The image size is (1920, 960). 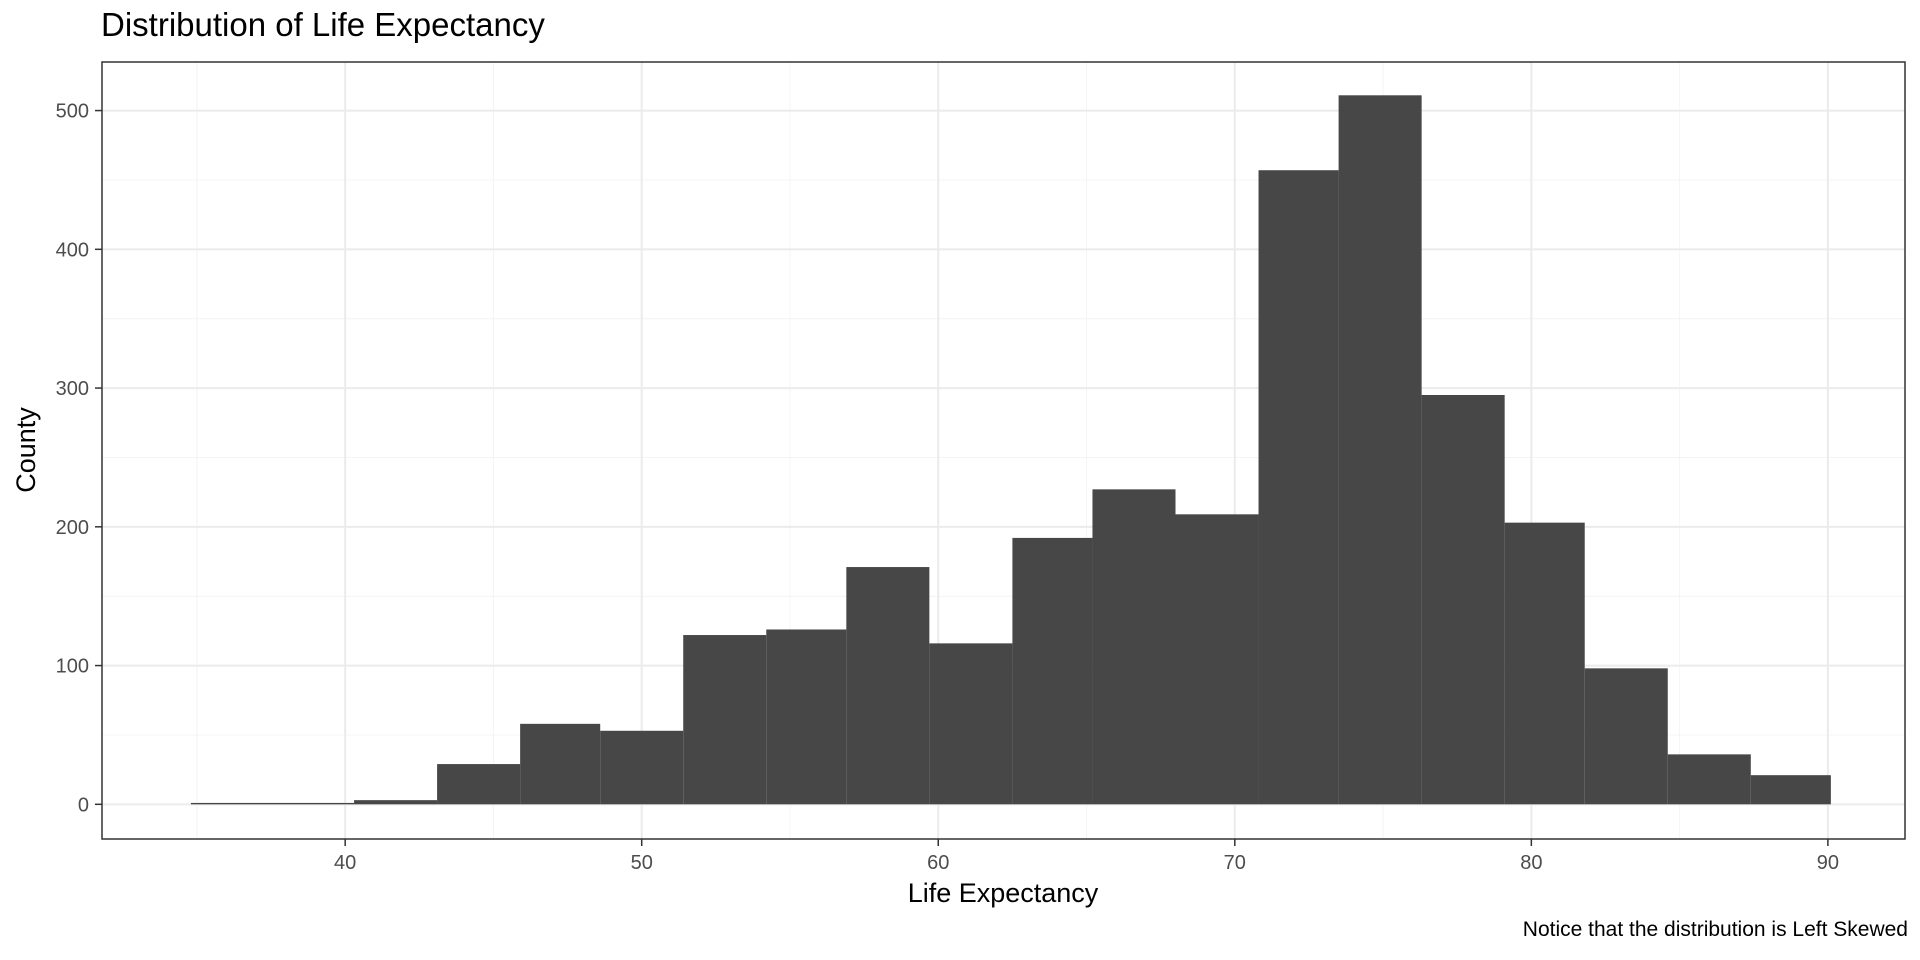 I want to click on y-tick-label: 0, so click(x=83, y=805).